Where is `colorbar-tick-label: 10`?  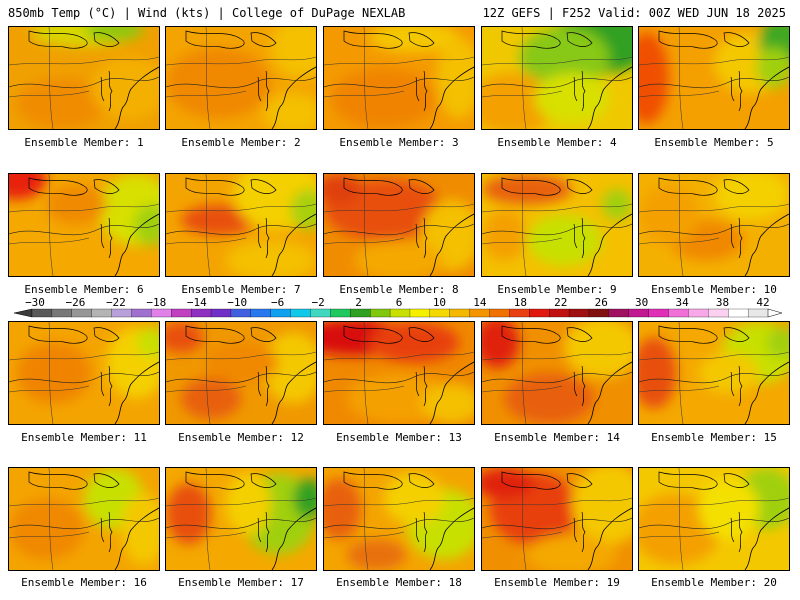 colorbar-tick-label: 10 is located at coordinates (439, 302).